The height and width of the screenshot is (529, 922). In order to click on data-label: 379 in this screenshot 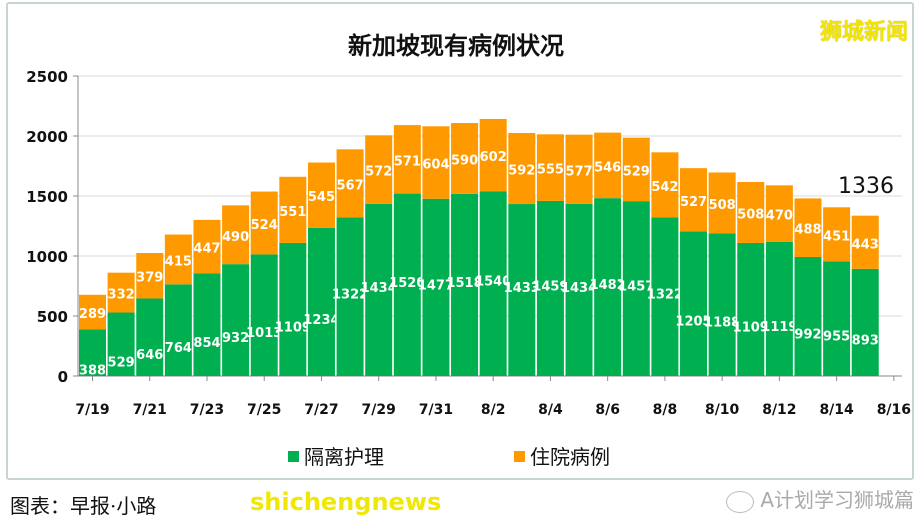, I will do `click(149, 278)`.